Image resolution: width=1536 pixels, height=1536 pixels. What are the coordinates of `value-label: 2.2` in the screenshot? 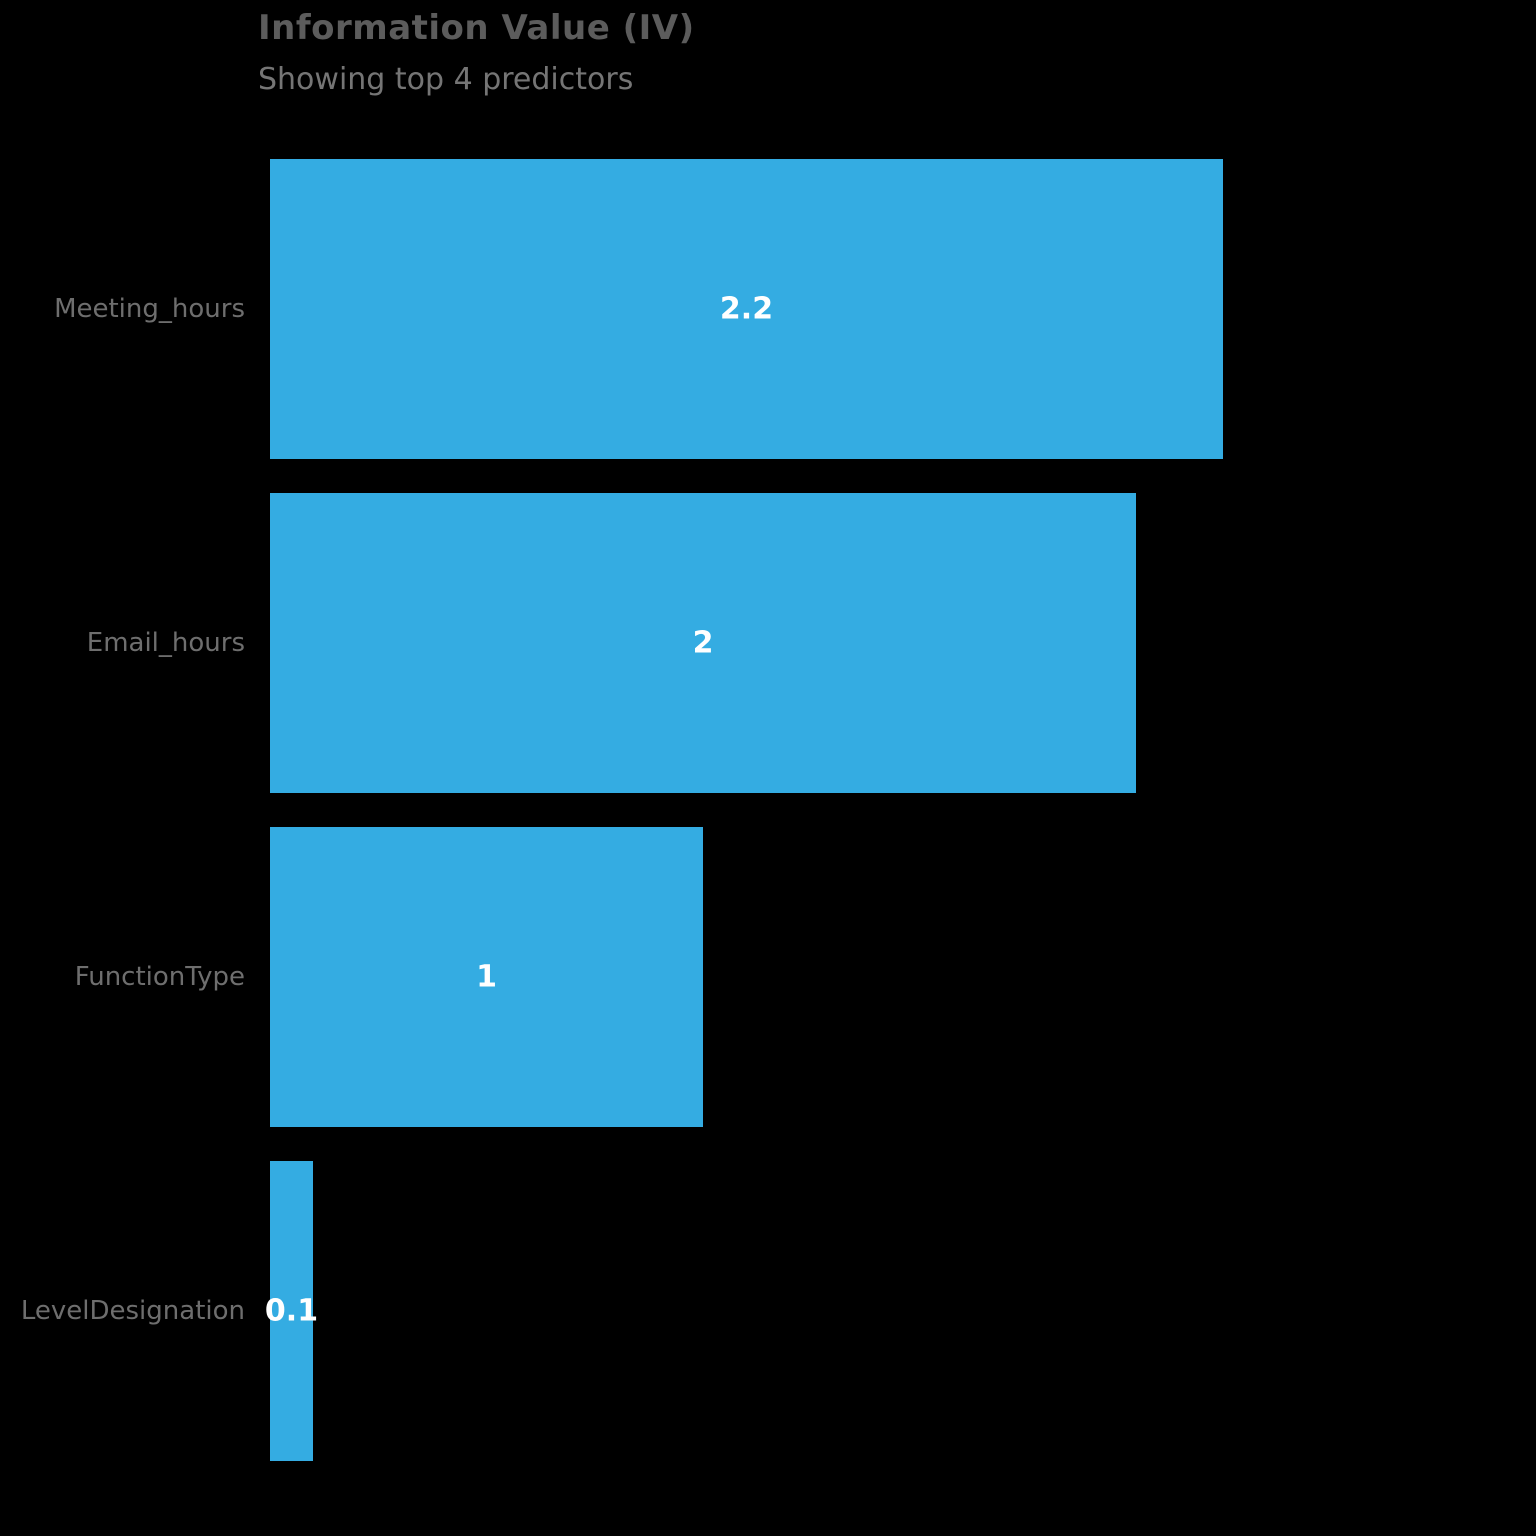 It's located at (746, 309).